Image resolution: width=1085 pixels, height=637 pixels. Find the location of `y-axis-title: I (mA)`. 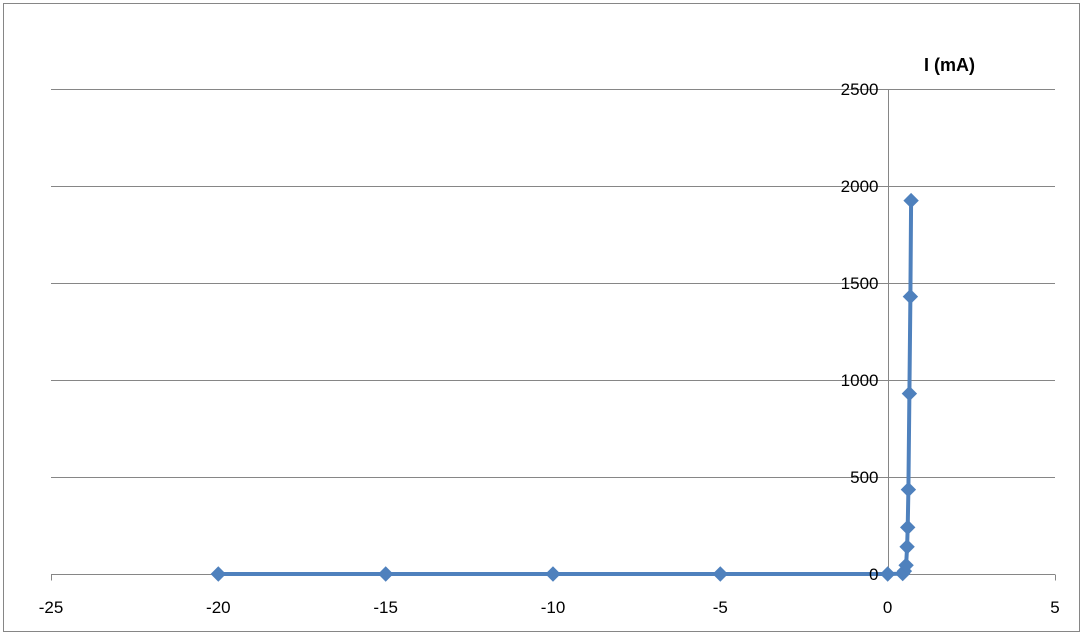

y-axis-title: I (mA) is located at coordinates (949, 65).